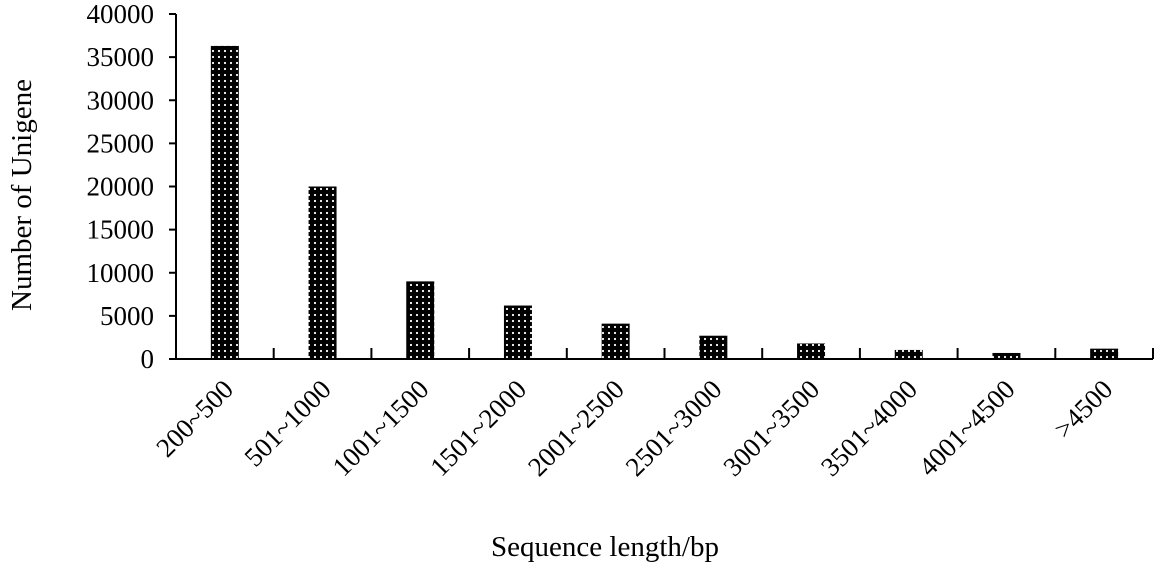 This screenshot has width=1156, height=566. Describe the element at coordinates (121, 187) in the screenshot. I see `y-tick-label: 20000` at that location.